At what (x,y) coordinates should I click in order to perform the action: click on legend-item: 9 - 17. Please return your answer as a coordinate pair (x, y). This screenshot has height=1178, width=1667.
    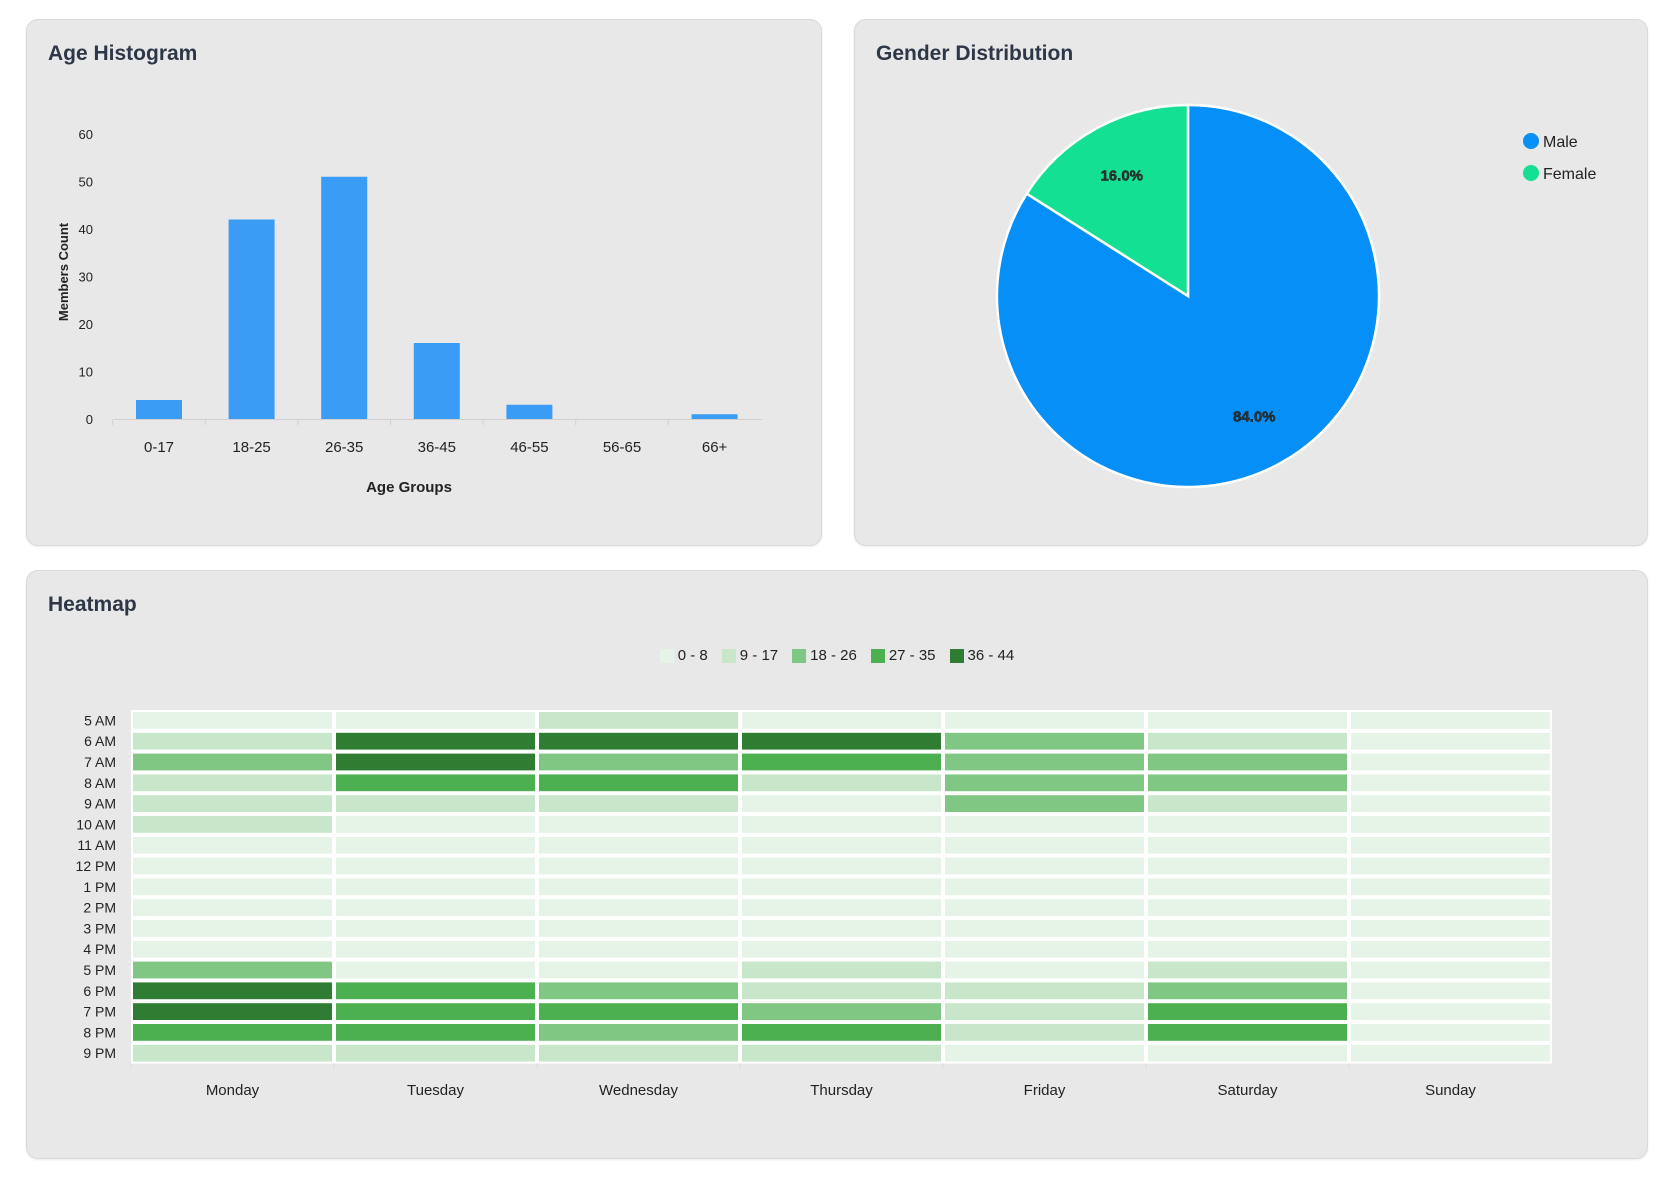
    Looking at the image, I should click on (749, 655).